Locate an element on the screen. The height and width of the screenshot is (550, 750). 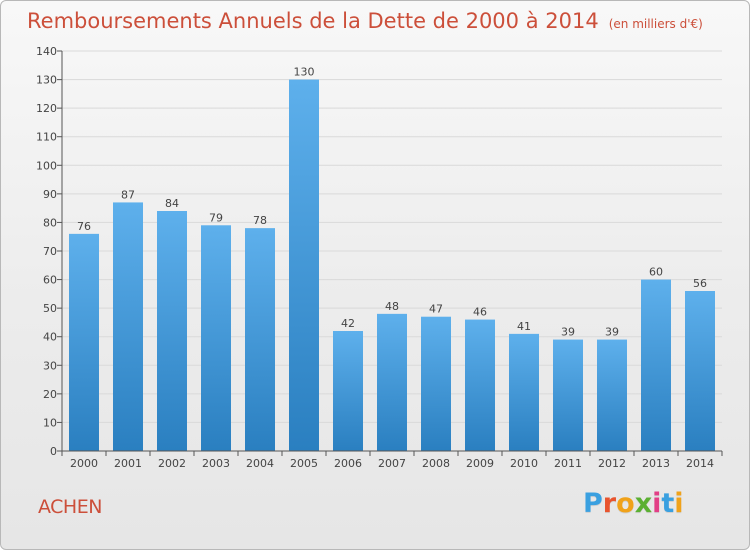
logo-letter: x is located at coordinates (643, 503).